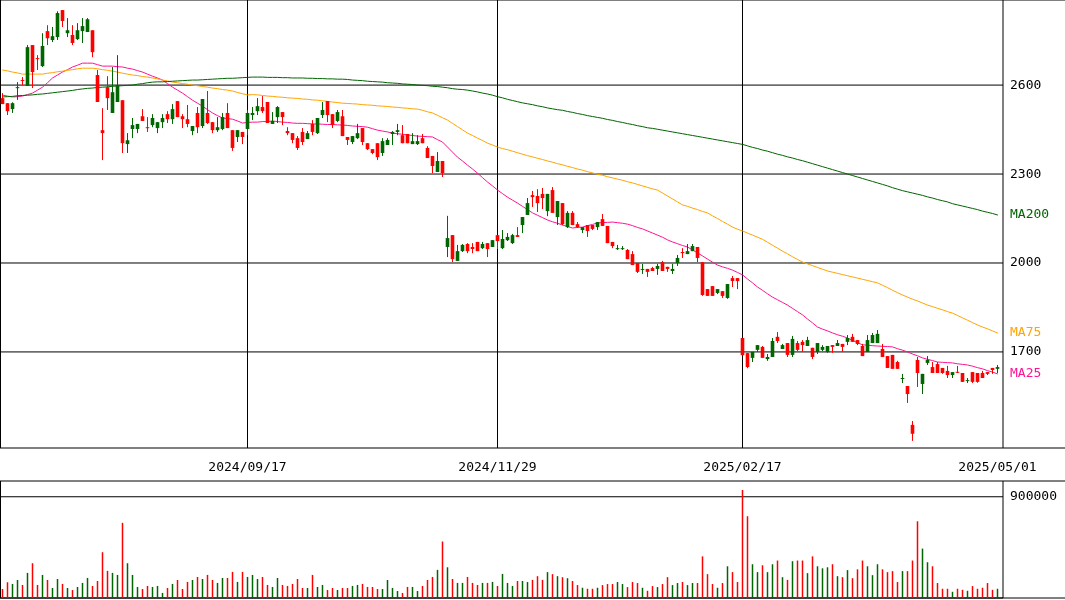 This screenshot has height=600, width=1065. What do you see at coordinates (497, 466) in the screenshot?
I see `x-tick-label: 2024/11/29` at bounding box center [497, 466].